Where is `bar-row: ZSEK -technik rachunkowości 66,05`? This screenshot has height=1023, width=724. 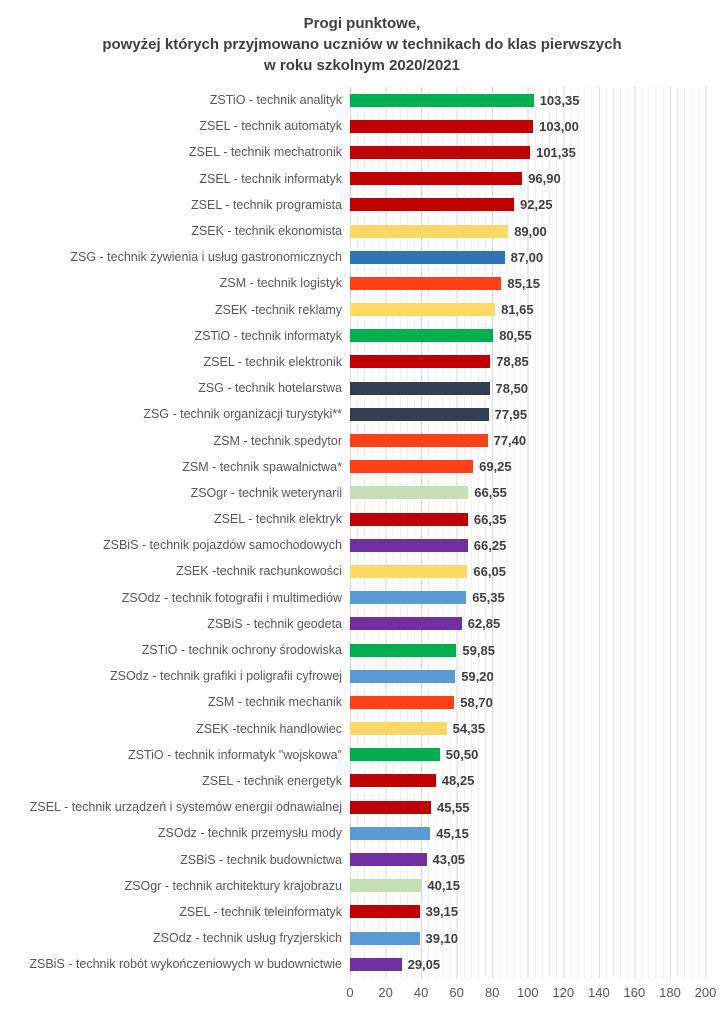 bar-row: ZSEK -technik rachunkowości 66,05 is located at coordinates (362, 571).